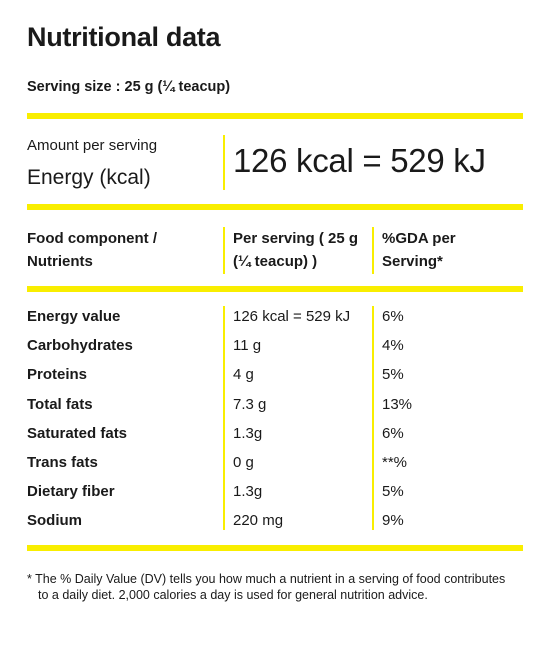 The height and width of the screenshot is (660, 550). I want to click on column-header: Food component / Nutrients, so click(92, 250).